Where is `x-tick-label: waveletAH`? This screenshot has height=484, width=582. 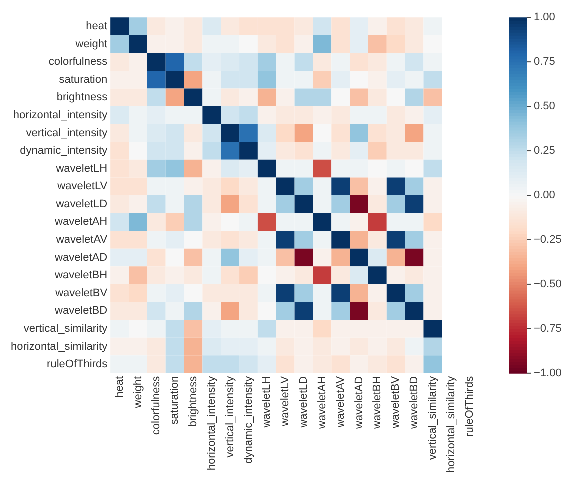
x-tick-label: waveletAH is located at coordinates (322, 403).